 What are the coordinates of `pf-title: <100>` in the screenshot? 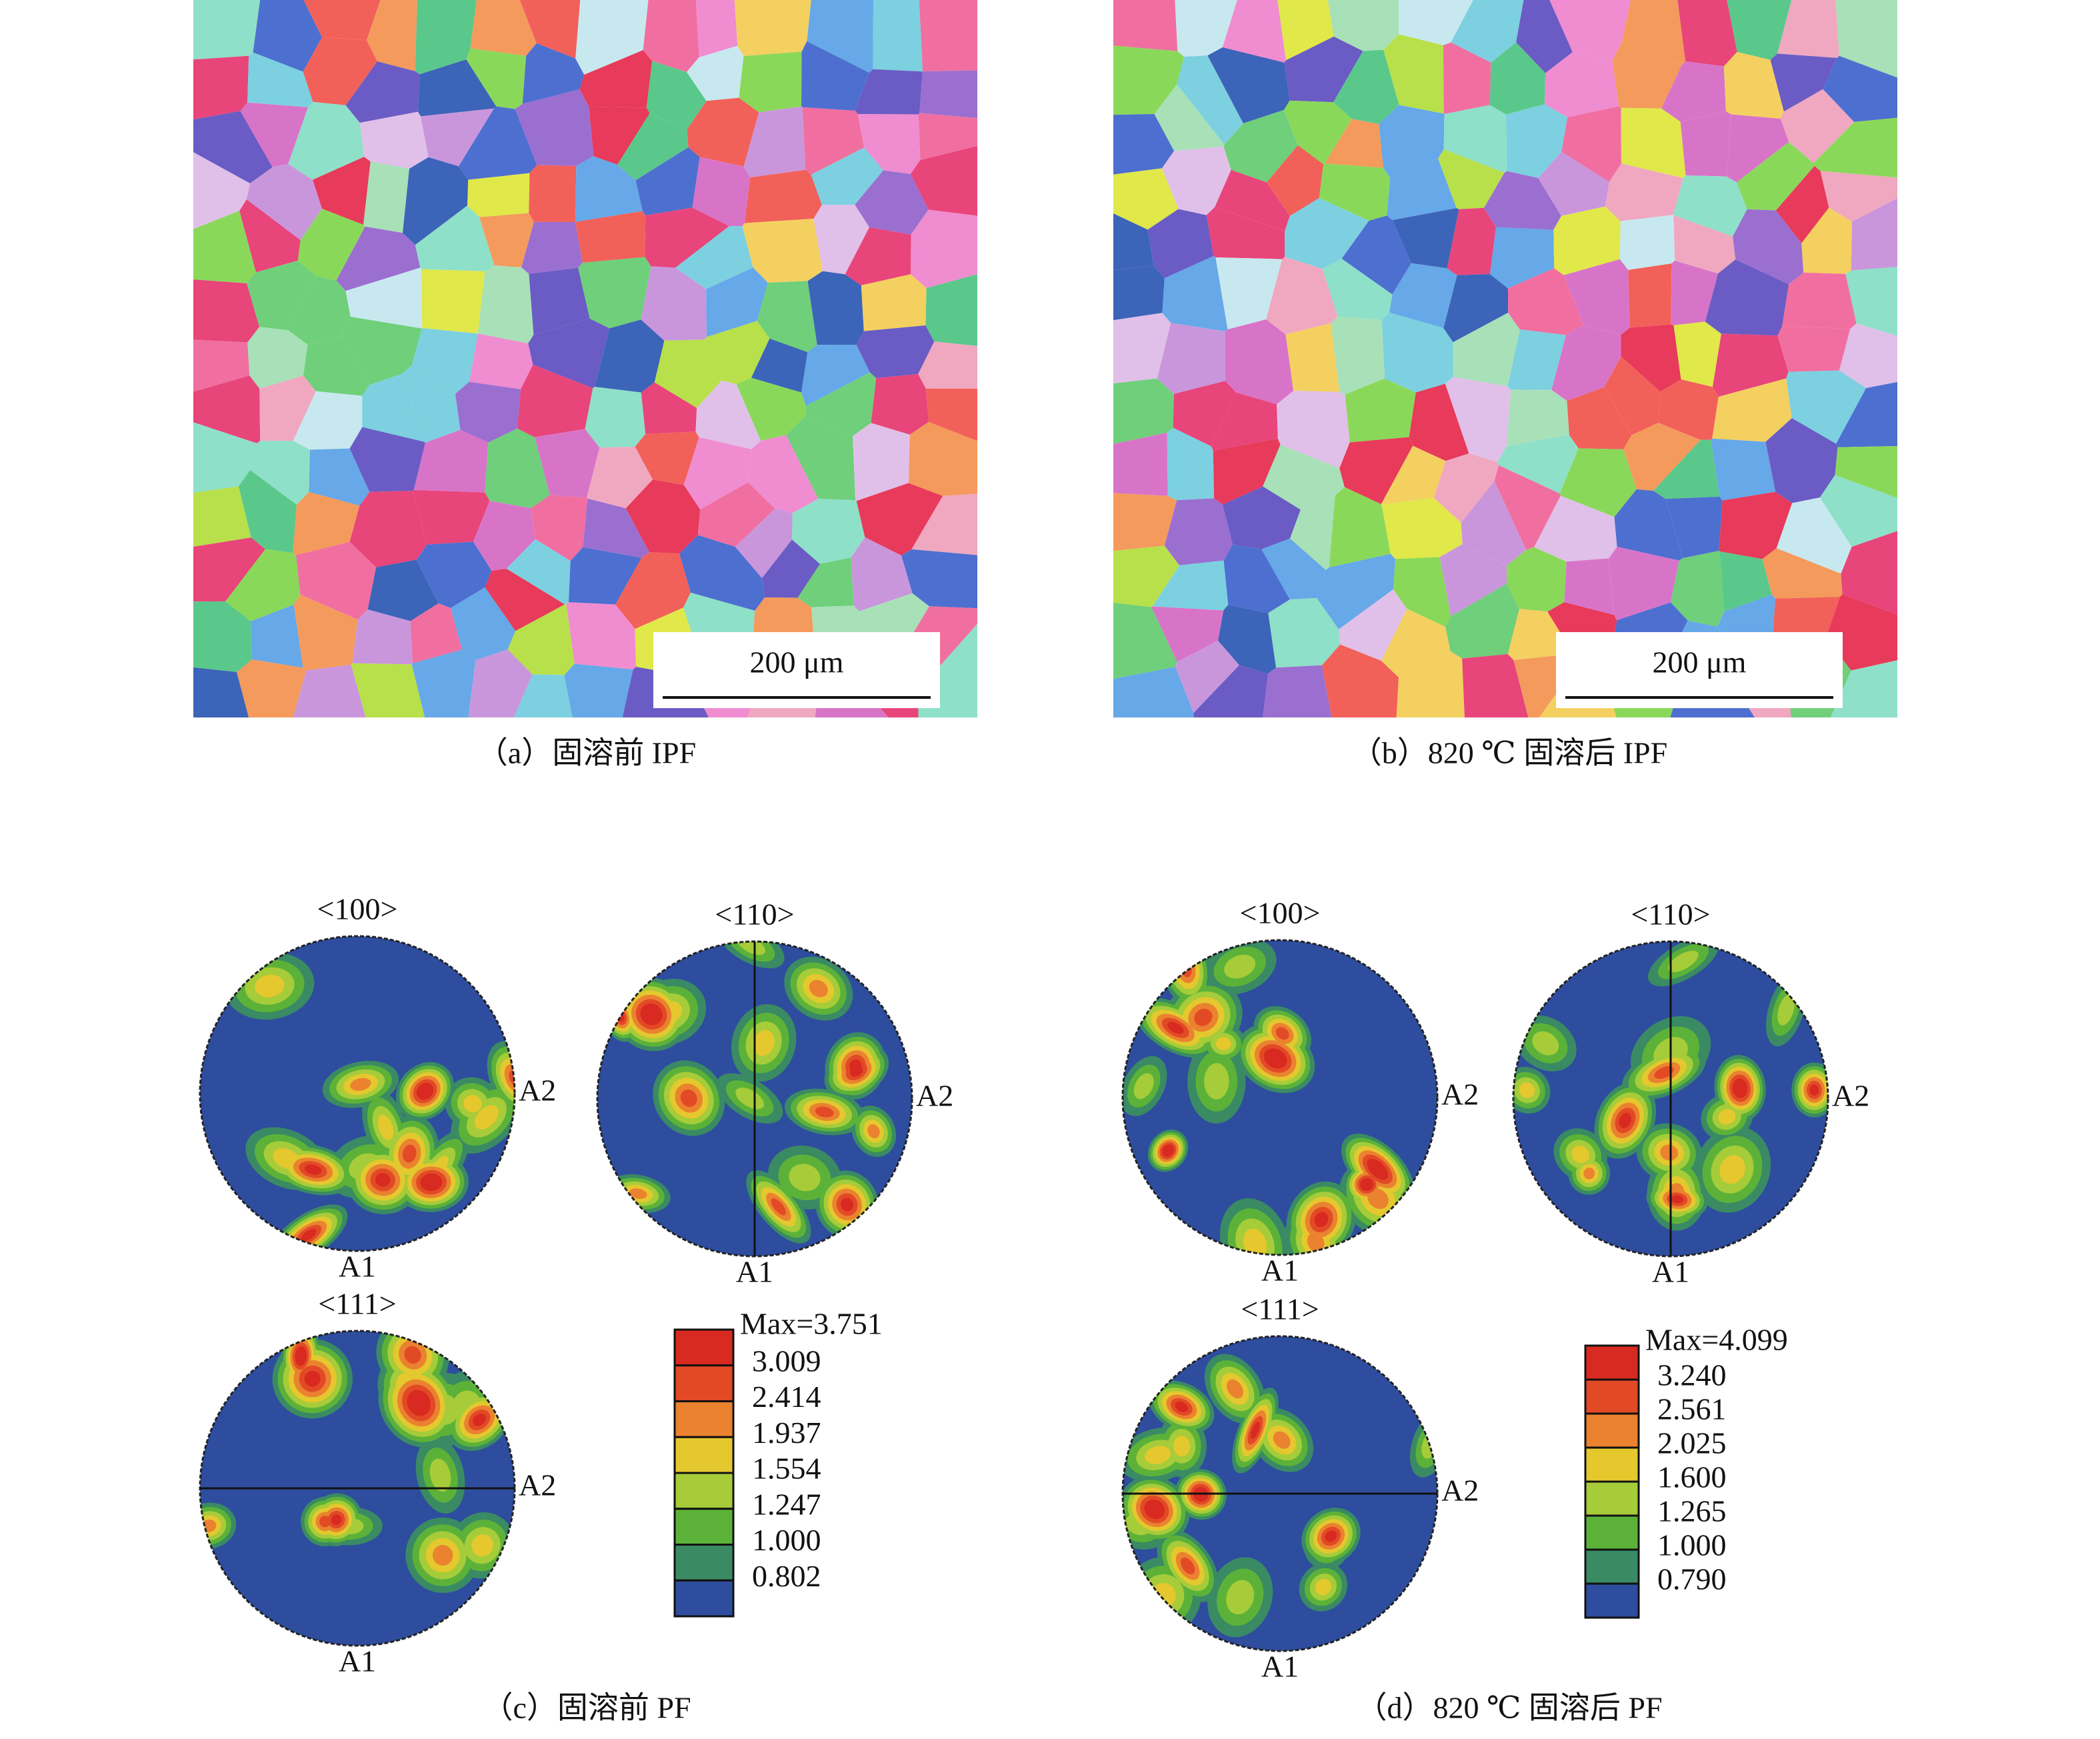 It's located at (1280, 913).